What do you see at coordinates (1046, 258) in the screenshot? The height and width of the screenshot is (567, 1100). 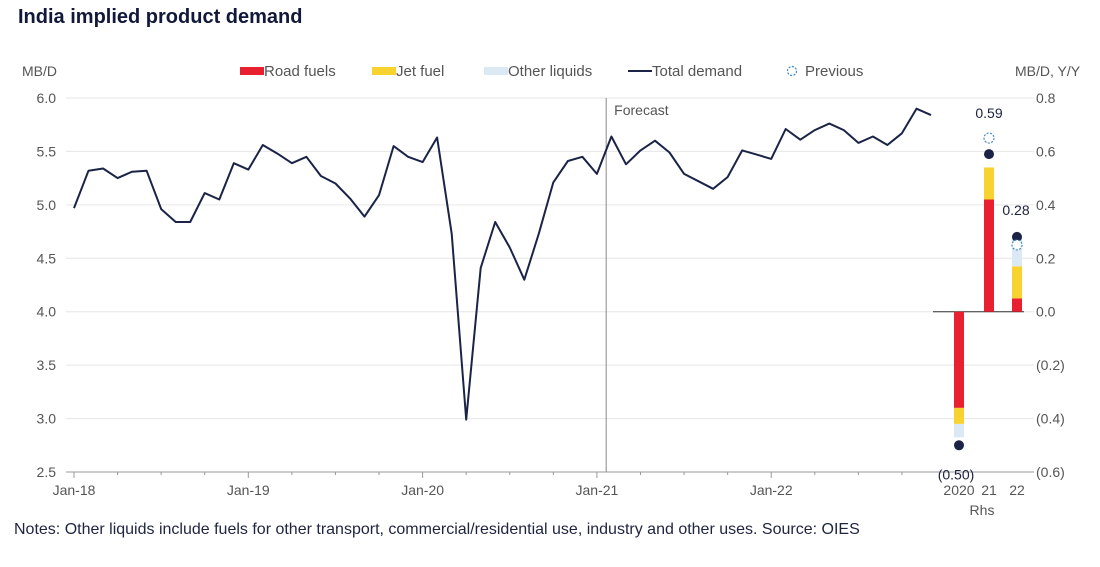 I see `y-tick-label-right: 0.2` at bounding box center [1046, 258].